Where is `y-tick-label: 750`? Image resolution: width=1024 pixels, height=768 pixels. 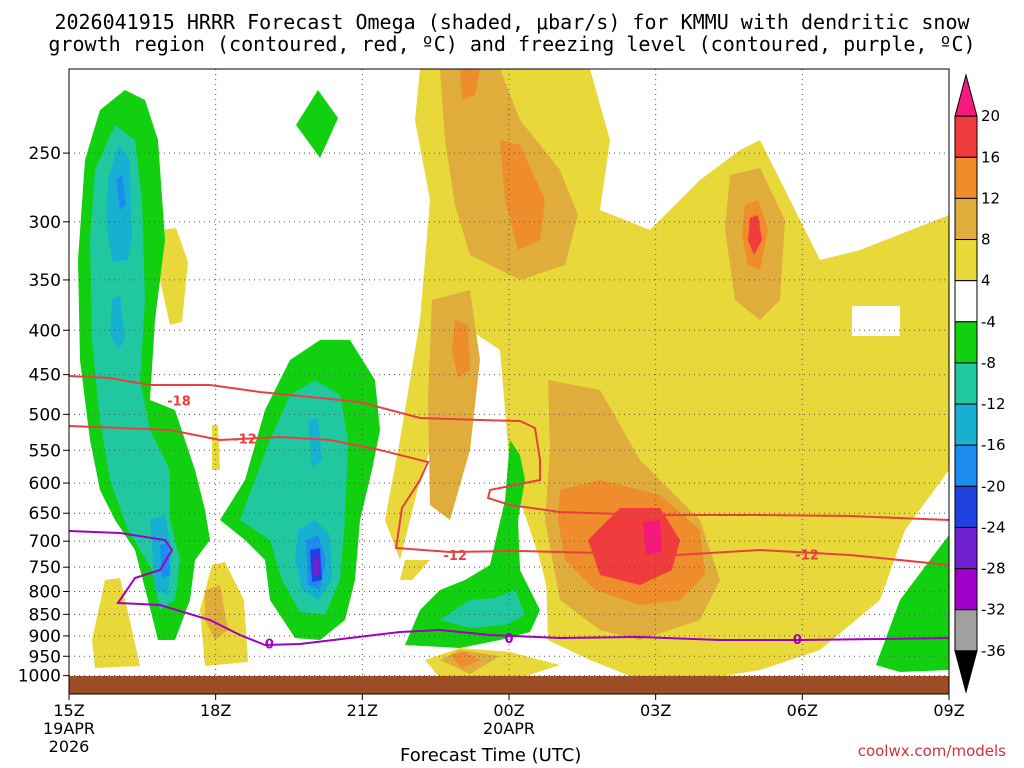 y-tick-label: 750 is located at coordinates (45, 568).